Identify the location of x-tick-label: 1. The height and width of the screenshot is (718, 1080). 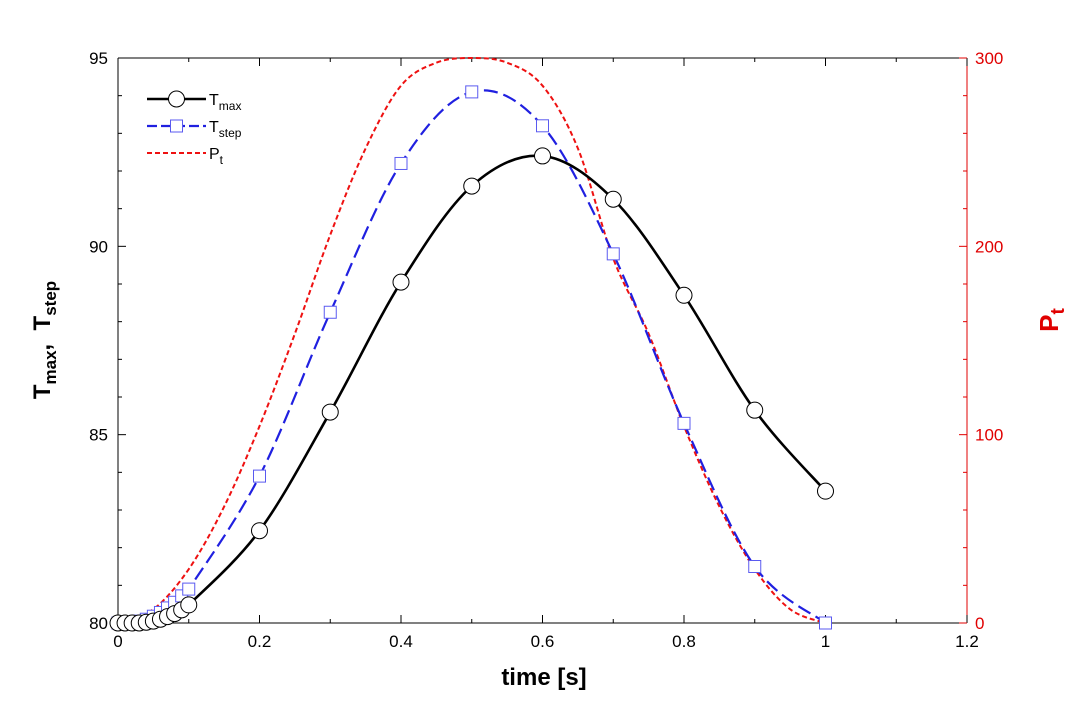
(825, 641).